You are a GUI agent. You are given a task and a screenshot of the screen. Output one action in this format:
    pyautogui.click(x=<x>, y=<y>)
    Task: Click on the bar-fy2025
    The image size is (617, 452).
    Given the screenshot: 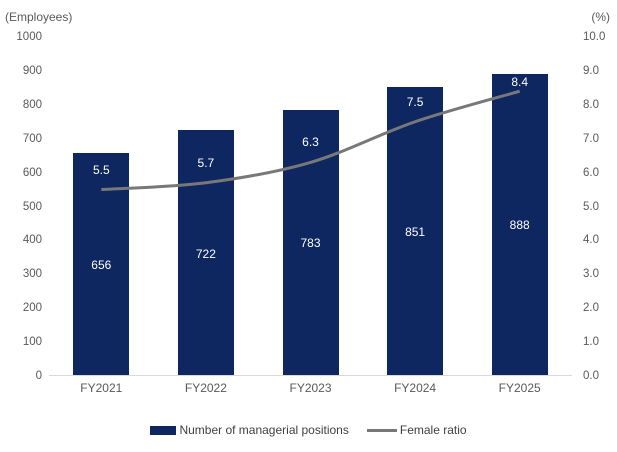 What is the action you would take?
    pyautogui.click(x=519, y=224)
    